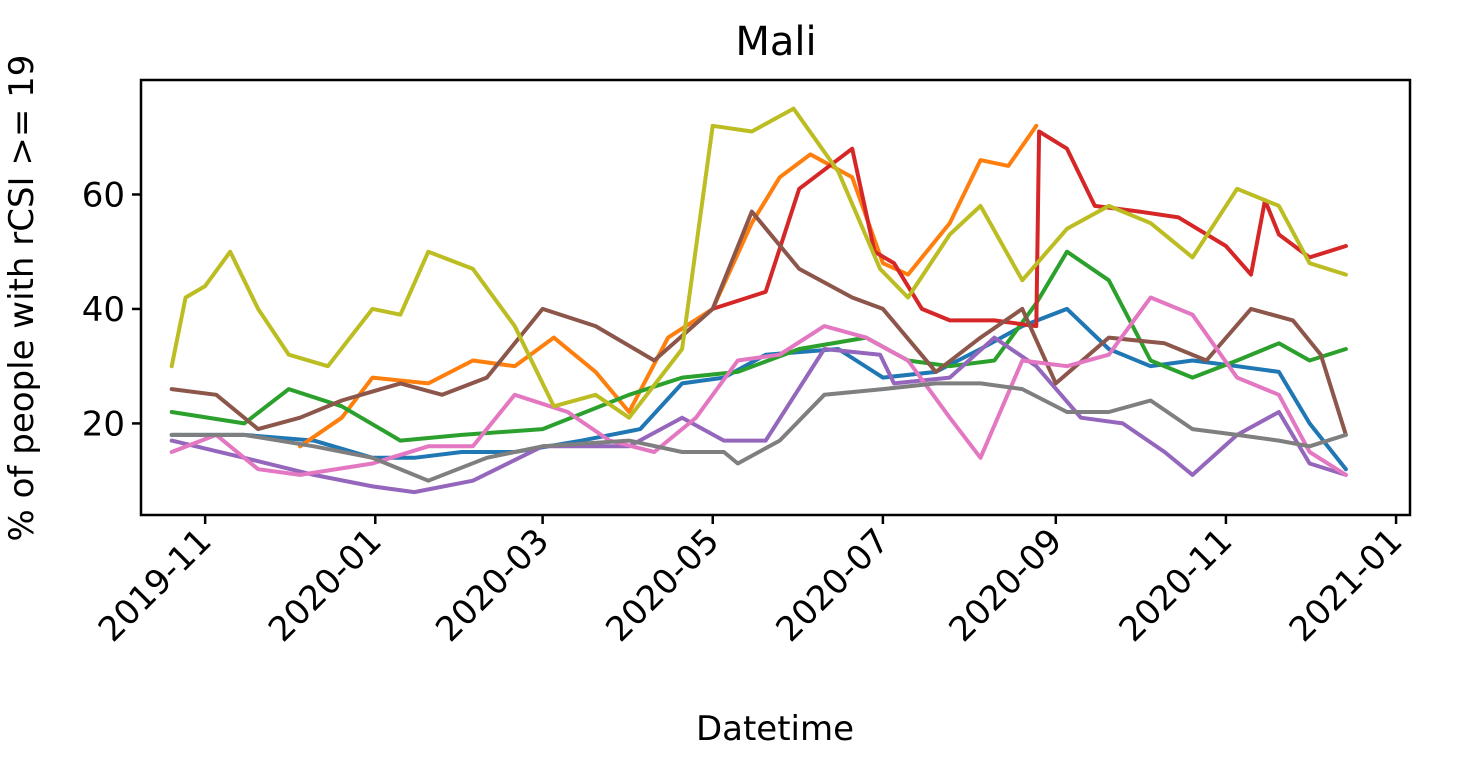 The width and height of the screenshot is (1476, 760). I want to click on x-tick-label: 2020-03, so click(492, 585).